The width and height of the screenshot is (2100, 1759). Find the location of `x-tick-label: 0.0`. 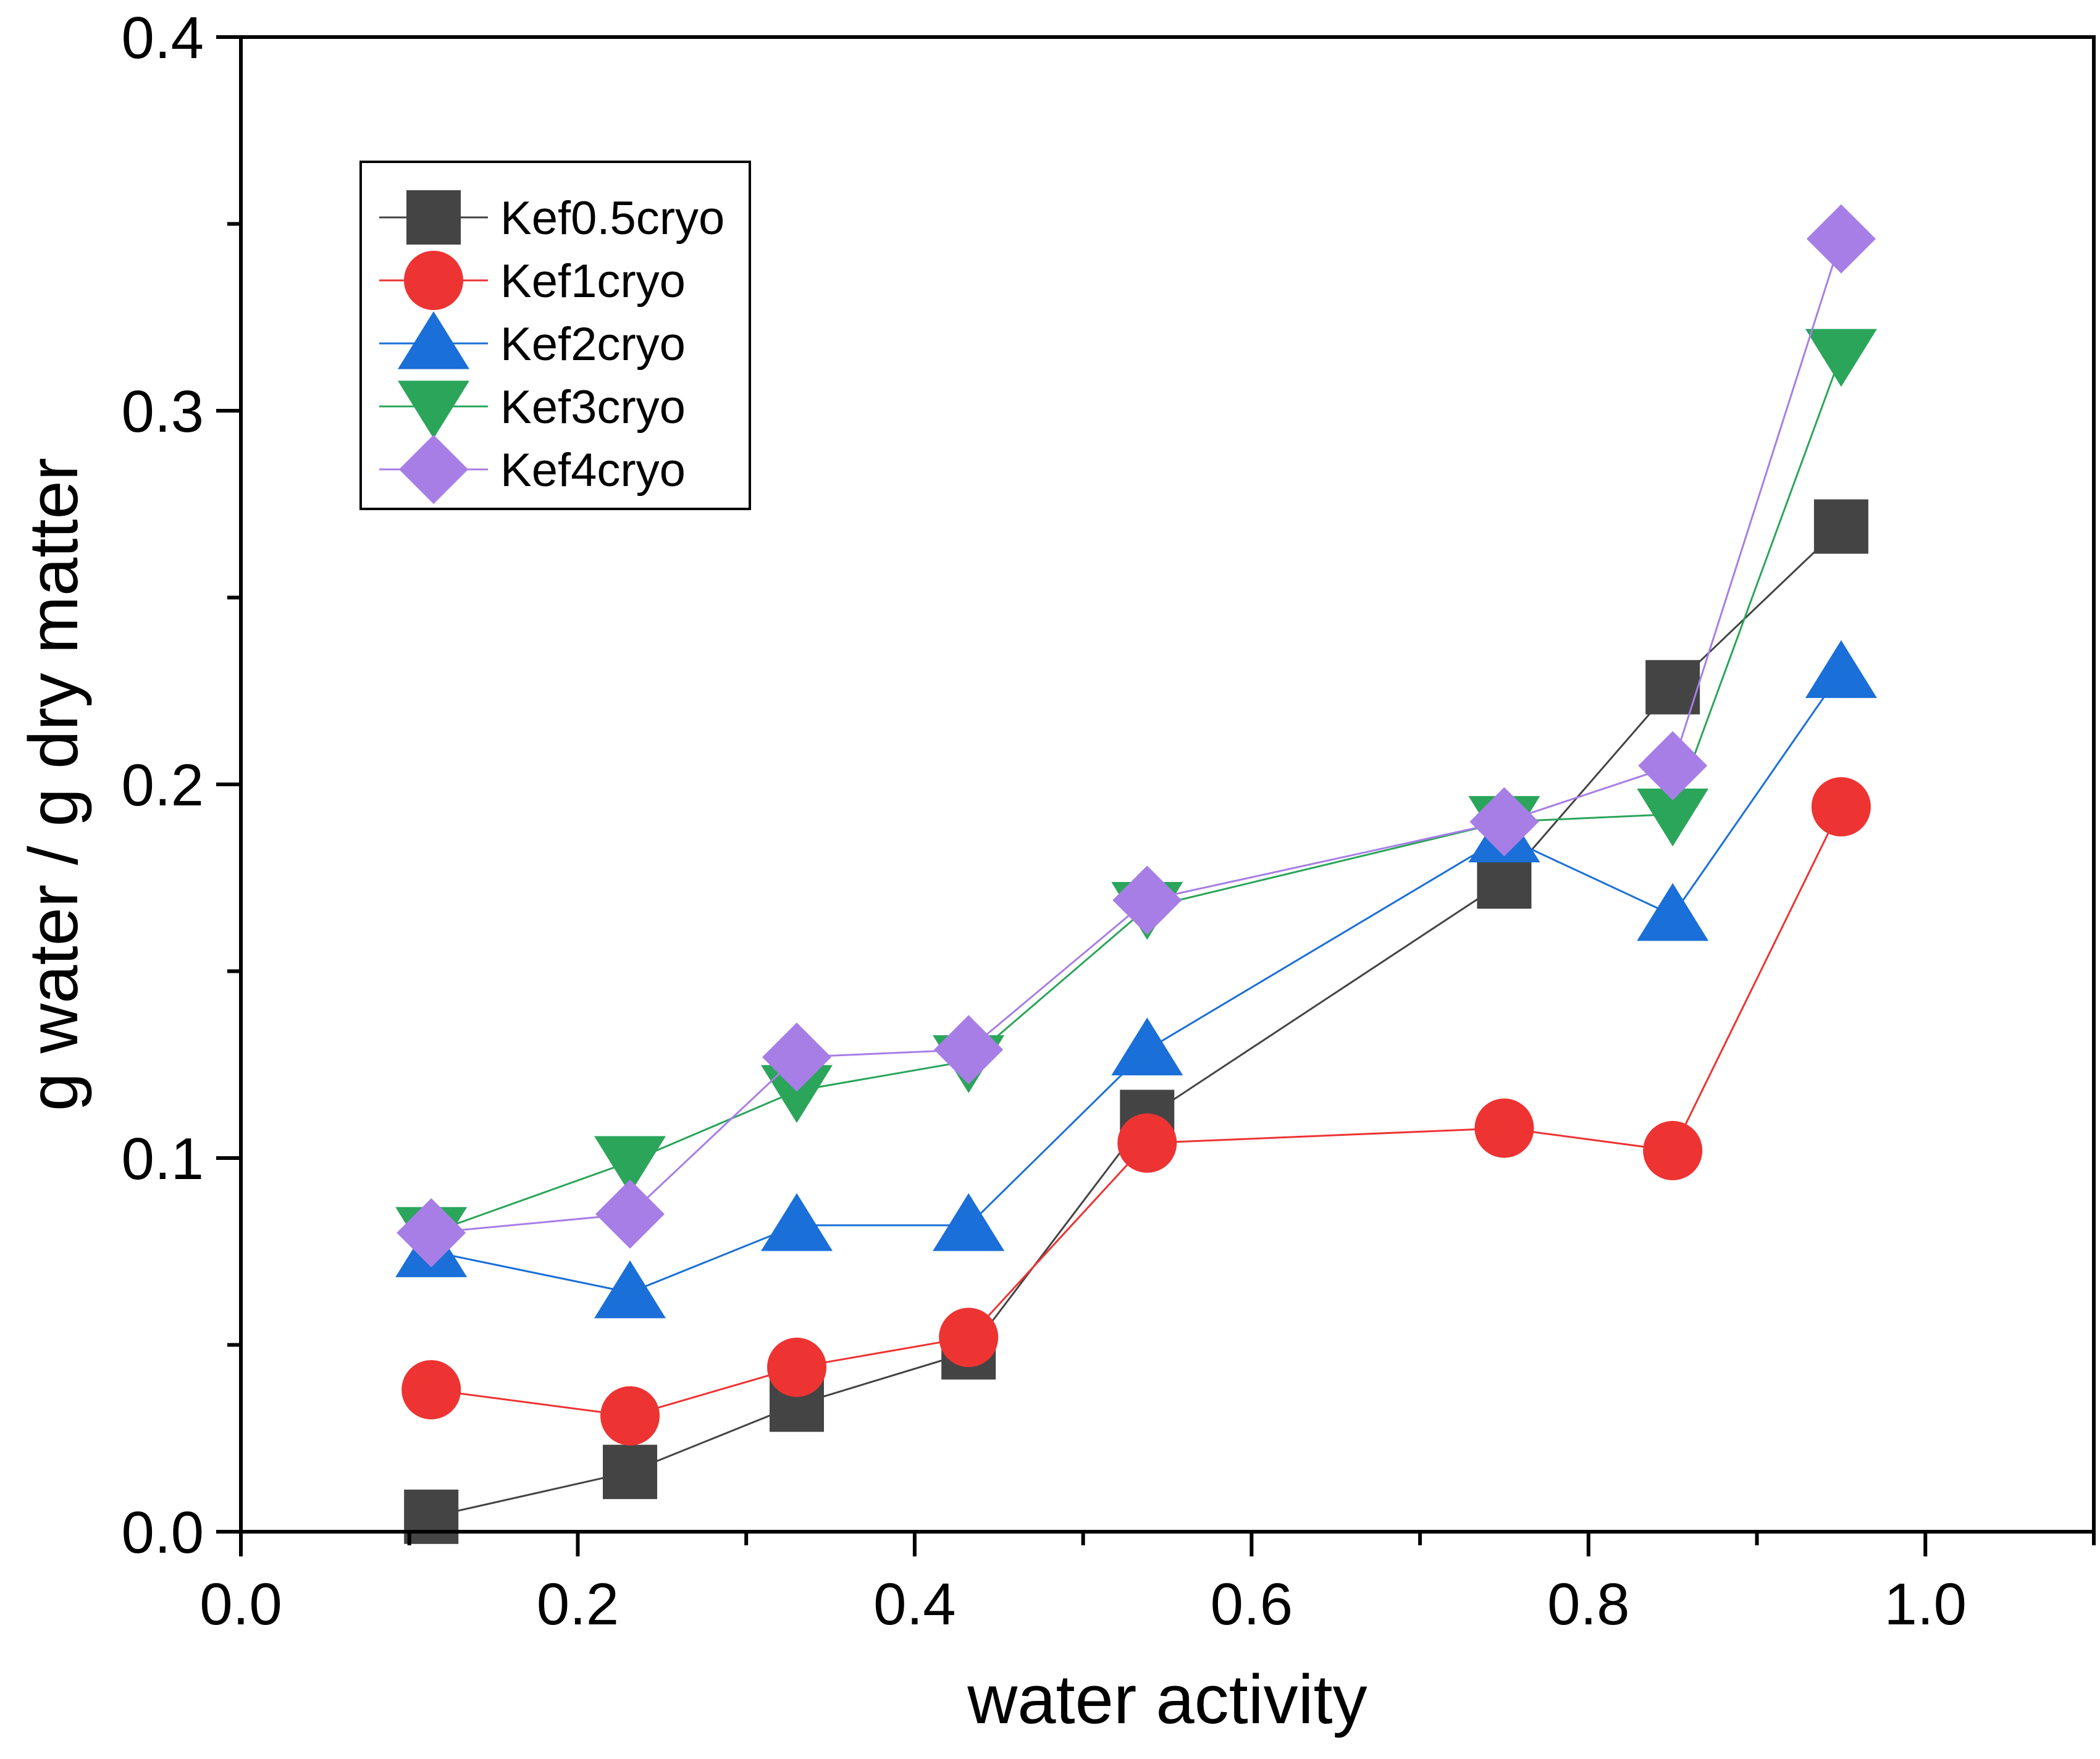

x-tick-label: 0.0 is located at coordinates (241, 1604).